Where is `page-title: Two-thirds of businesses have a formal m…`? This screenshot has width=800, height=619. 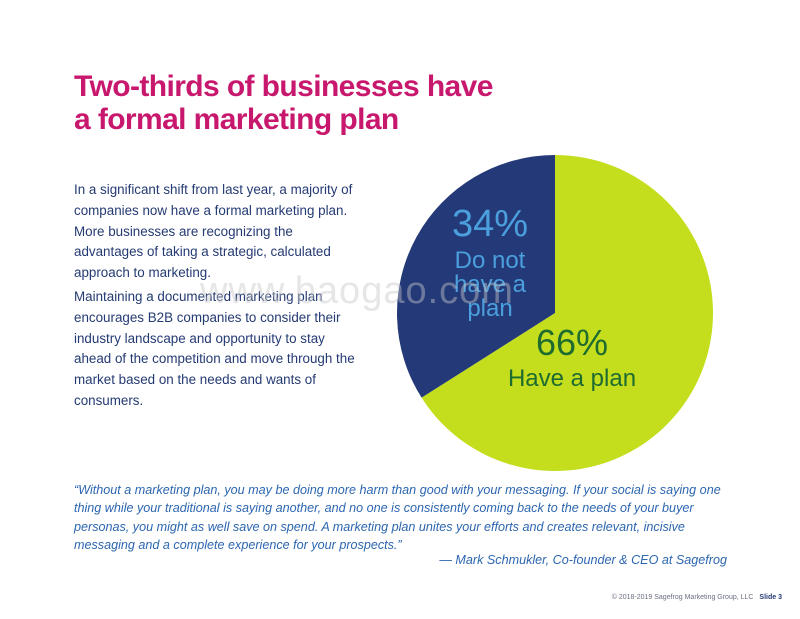 page-title: Two-thirds of businesses have a formal m… is located at coordinates (283, 103).